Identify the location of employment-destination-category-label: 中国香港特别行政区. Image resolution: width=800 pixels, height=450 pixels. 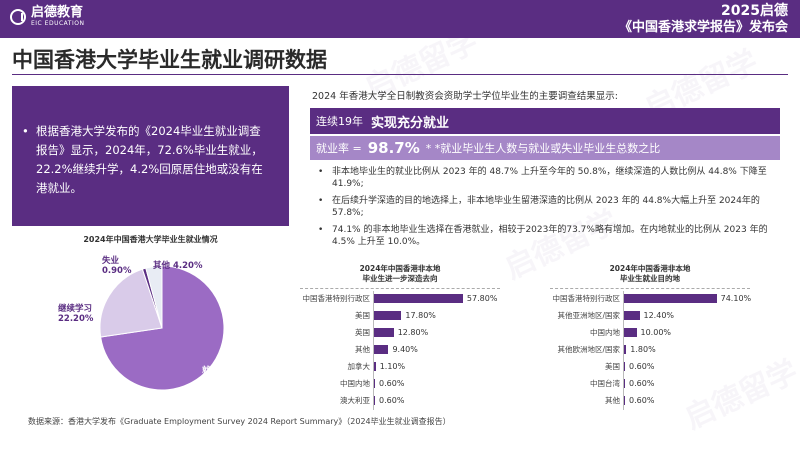
(586, 298).